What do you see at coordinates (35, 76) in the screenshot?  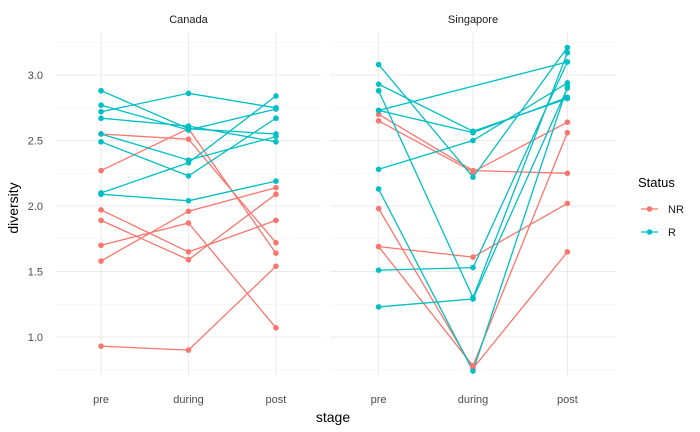 I see `y-tick-label: 3.0` at bounding box center [35, 76].